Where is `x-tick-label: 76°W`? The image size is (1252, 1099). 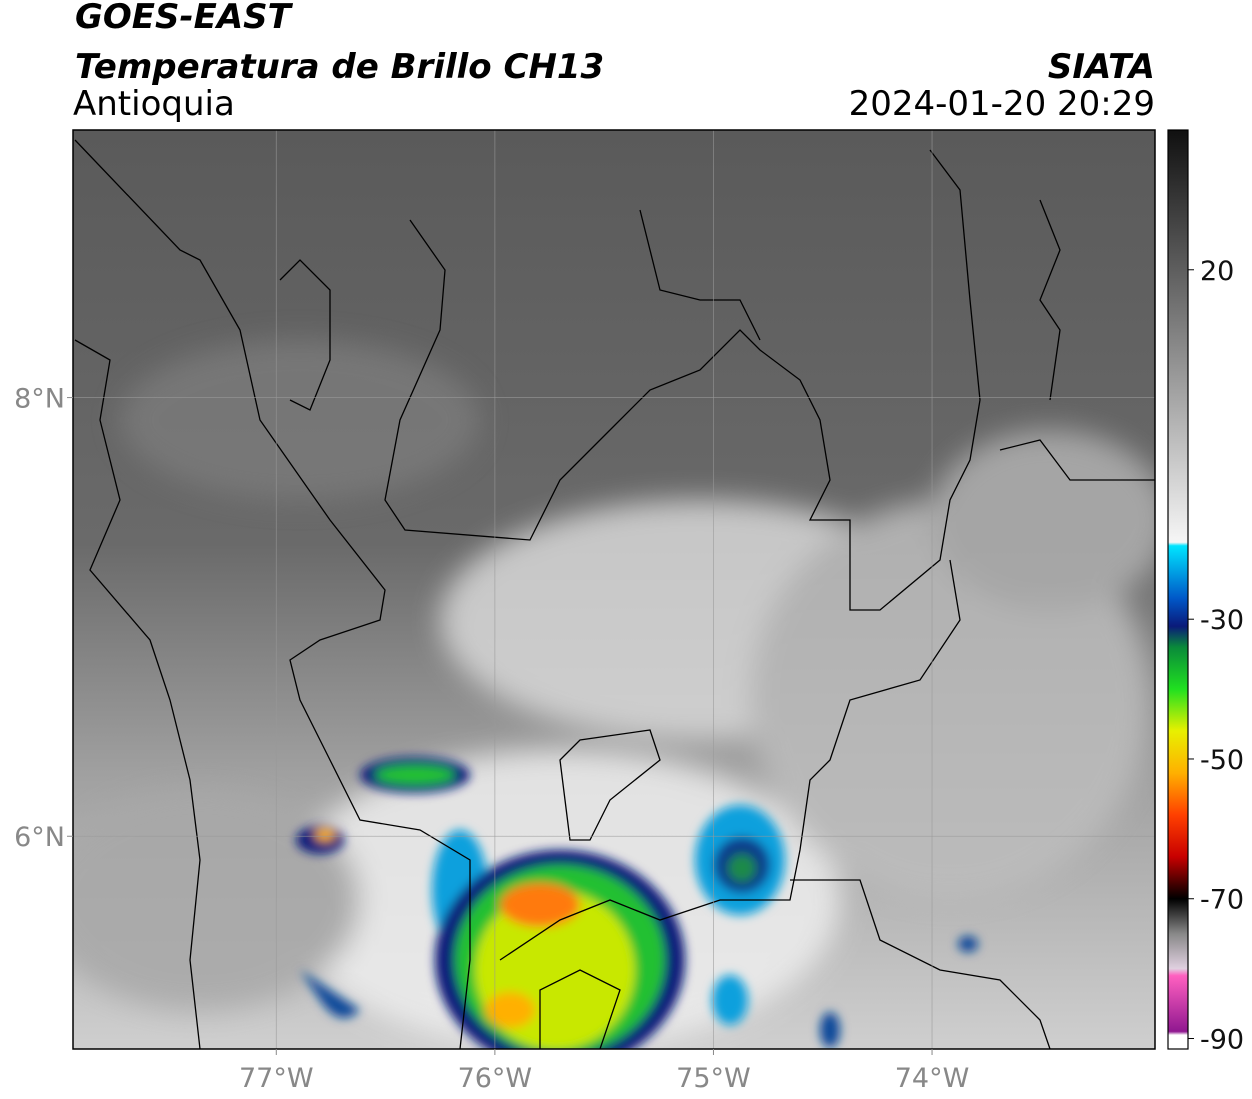 x-tick-label: 76°W is located at coordinates (495, 1078).